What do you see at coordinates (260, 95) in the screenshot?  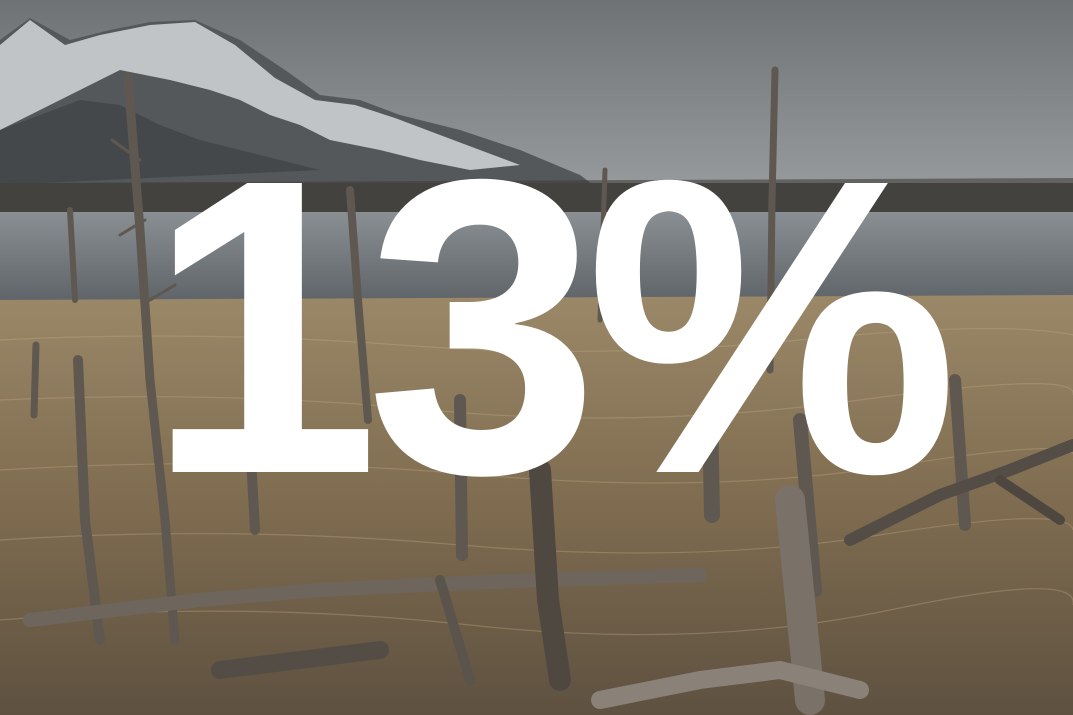 I see `mountain-snow` at bounding box center [260, 95].